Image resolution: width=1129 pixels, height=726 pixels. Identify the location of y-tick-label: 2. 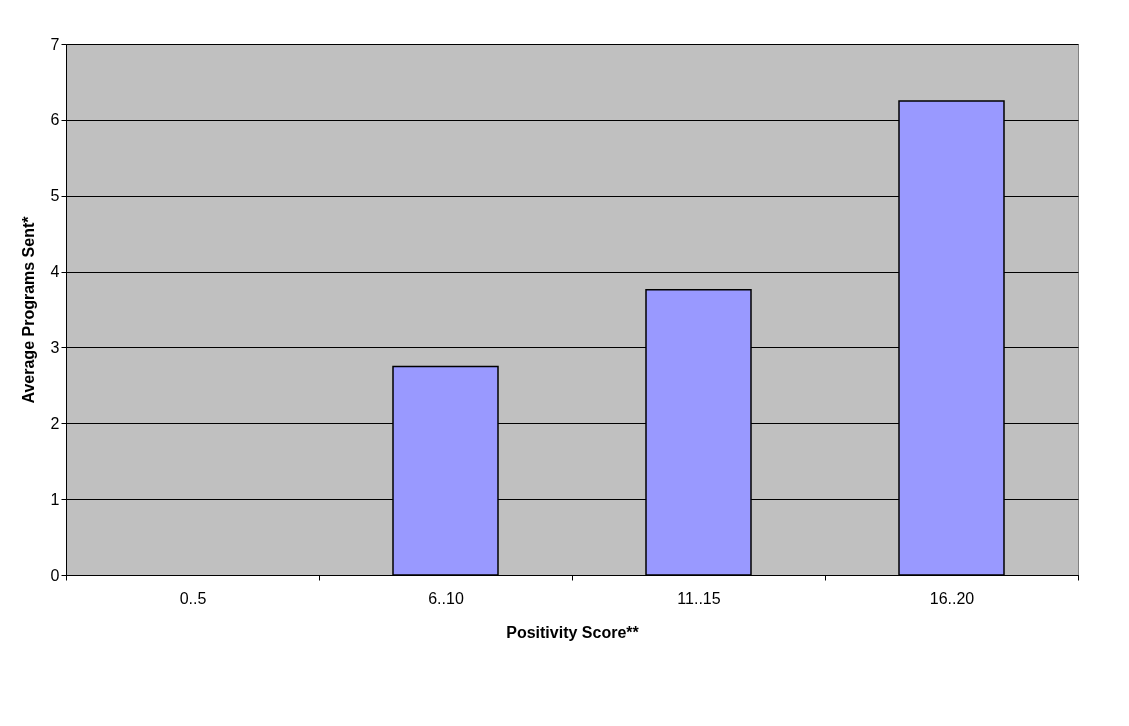
(55, 423).